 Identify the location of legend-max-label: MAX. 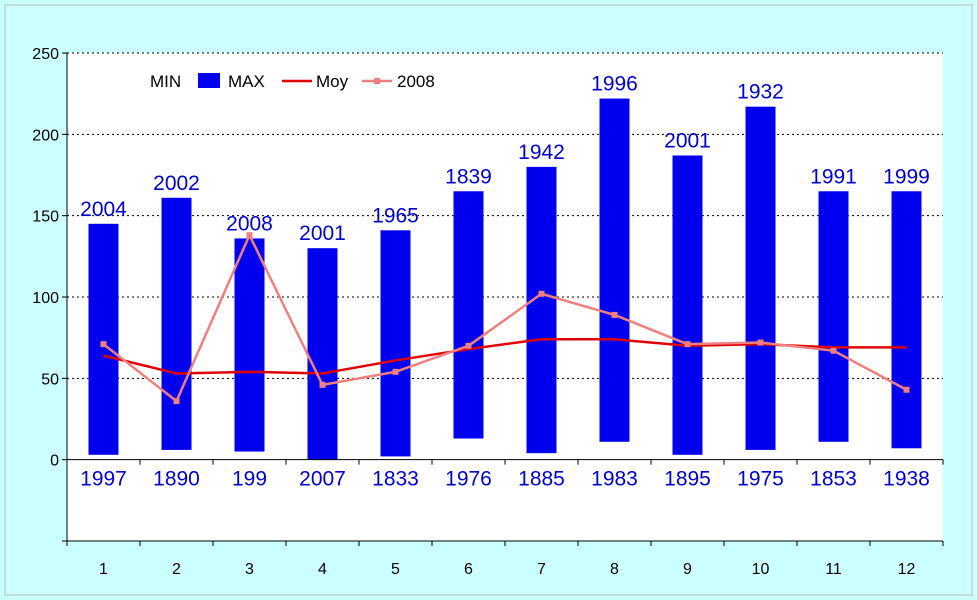
(246, 81).